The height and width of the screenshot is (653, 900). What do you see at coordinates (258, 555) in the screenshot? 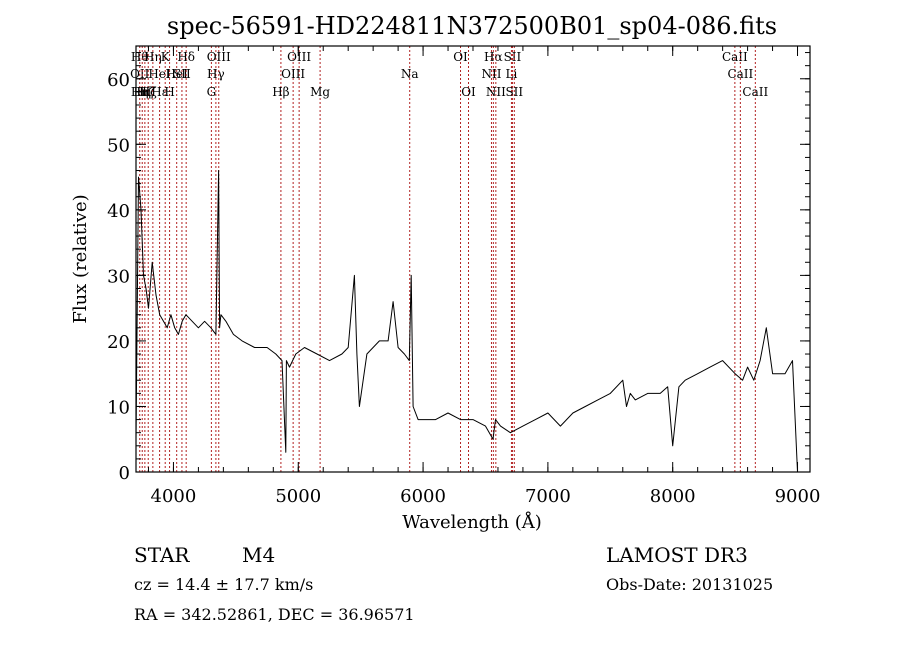
I see `object-subclass: M4` at bounding box center [258, 555].